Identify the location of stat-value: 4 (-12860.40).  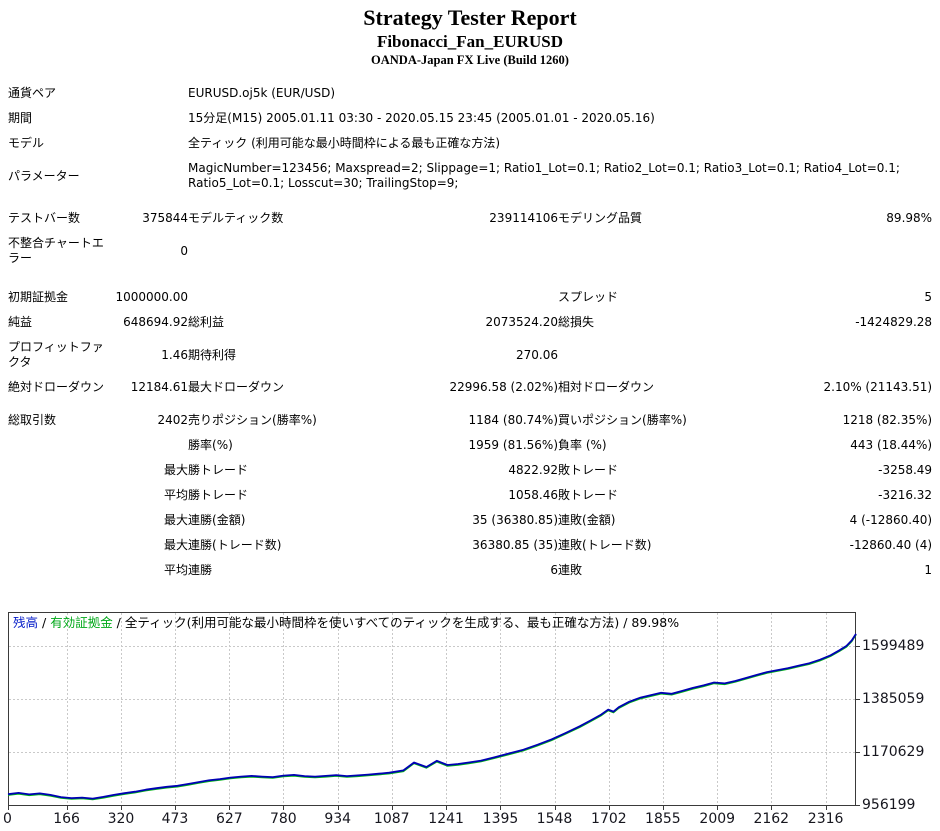
(891, 520).